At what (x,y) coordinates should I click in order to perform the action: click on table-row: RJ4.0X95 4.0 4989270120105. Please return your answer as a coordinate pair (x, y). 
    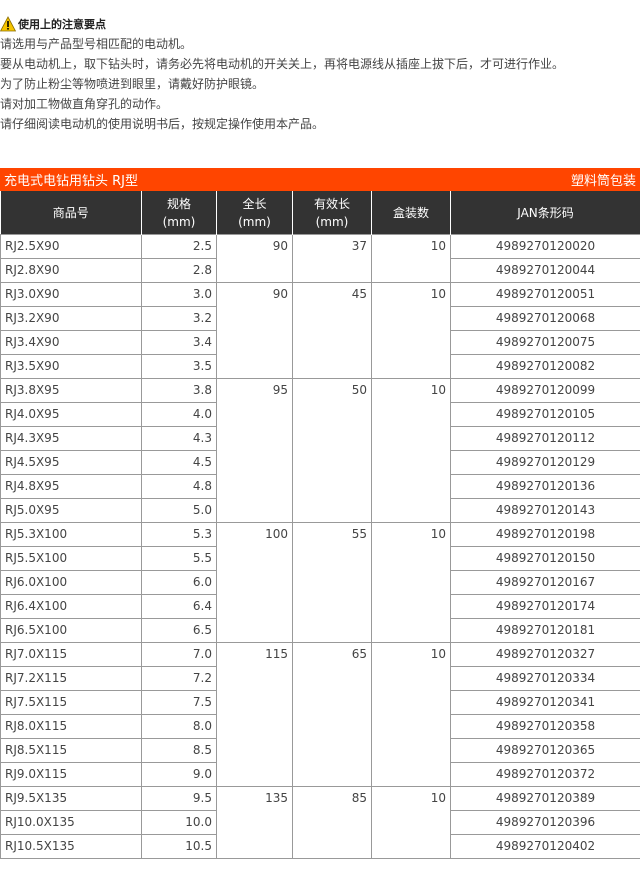
    Looking at the image, I should click on (320, 414).